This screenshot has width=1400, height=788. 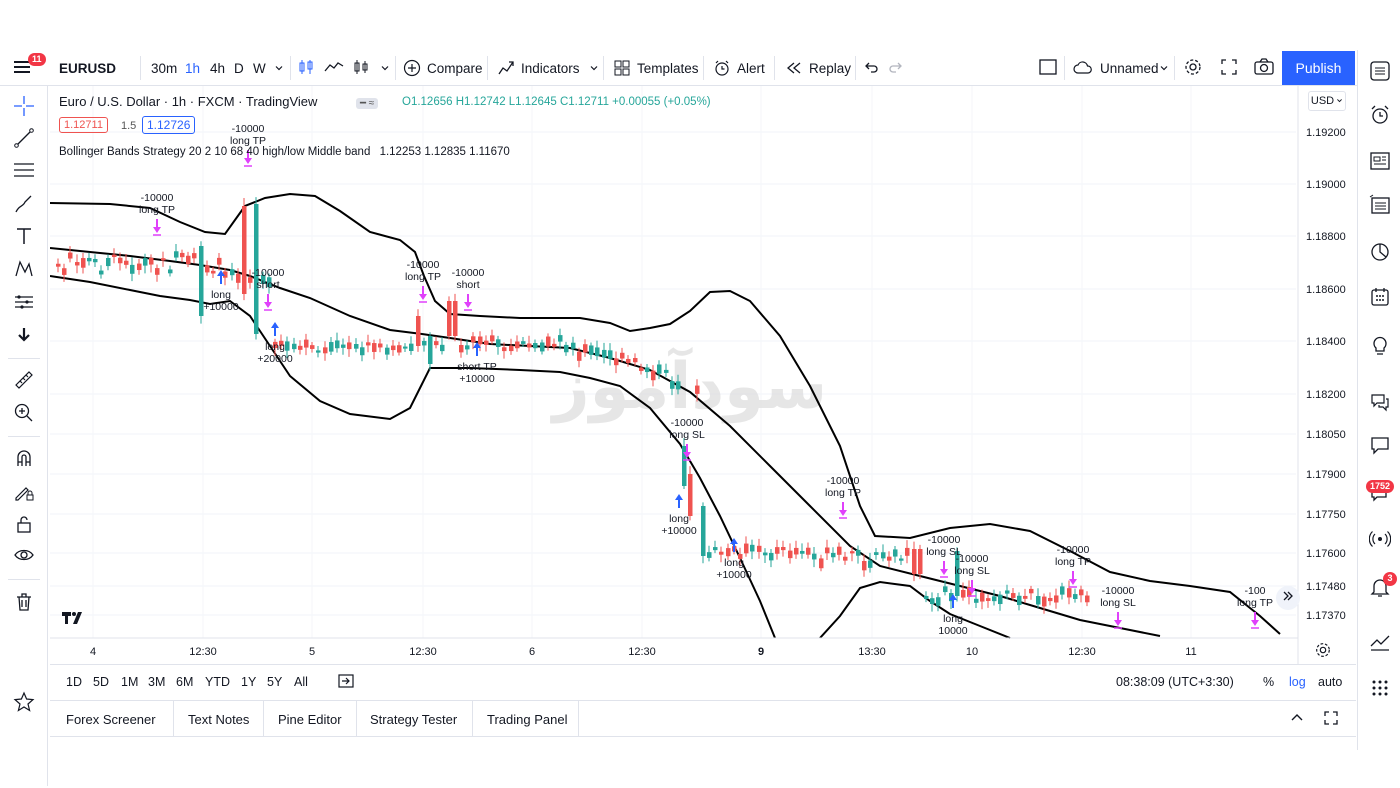 What do you see at coordinates (24, 107) in the screenshot?
I see `crosshair-tool` at bounding box center [24, 107].